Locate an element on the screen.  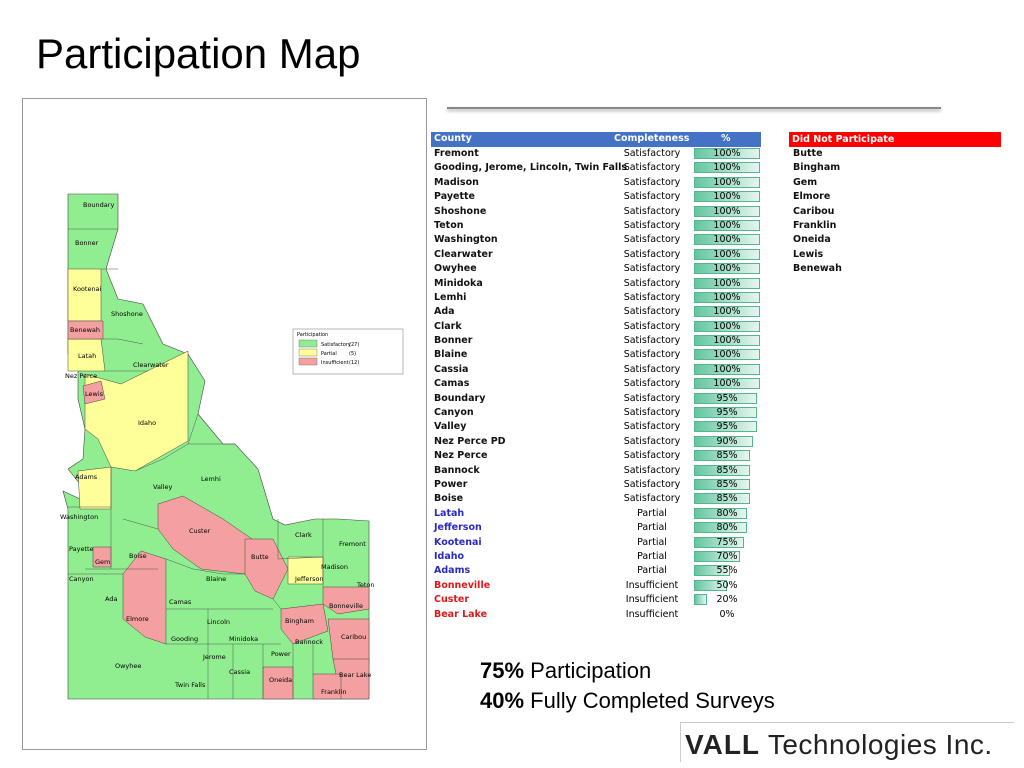
did-not-participate-item: Benewah is located at coordinates (817, 269).